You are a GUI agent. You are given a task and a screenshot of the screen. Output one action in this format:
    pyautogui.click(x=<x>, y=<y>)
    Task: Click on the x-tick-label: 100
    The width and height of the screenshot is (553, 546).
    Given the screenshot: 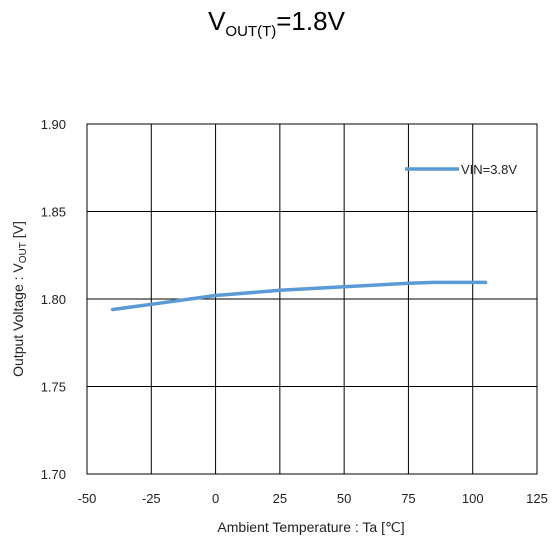 What is the action you would take?
    pyautogui.click(x=473, y=498)
    